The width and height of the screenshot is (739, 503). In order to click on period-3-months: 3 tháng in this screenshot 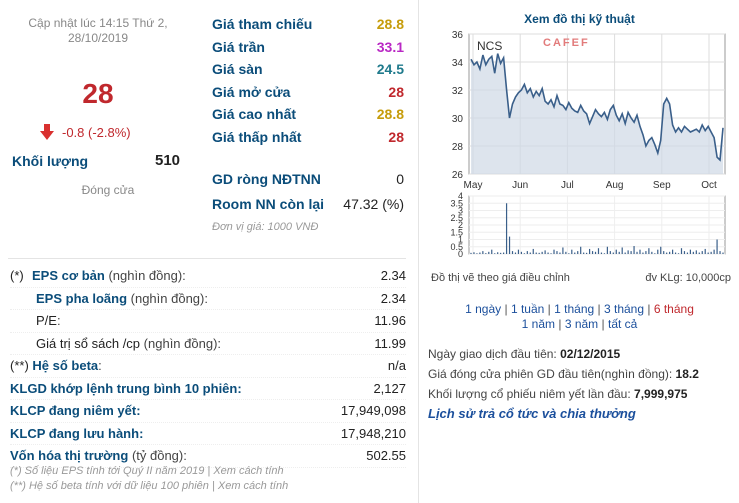, I will do `click(624, 309)`.